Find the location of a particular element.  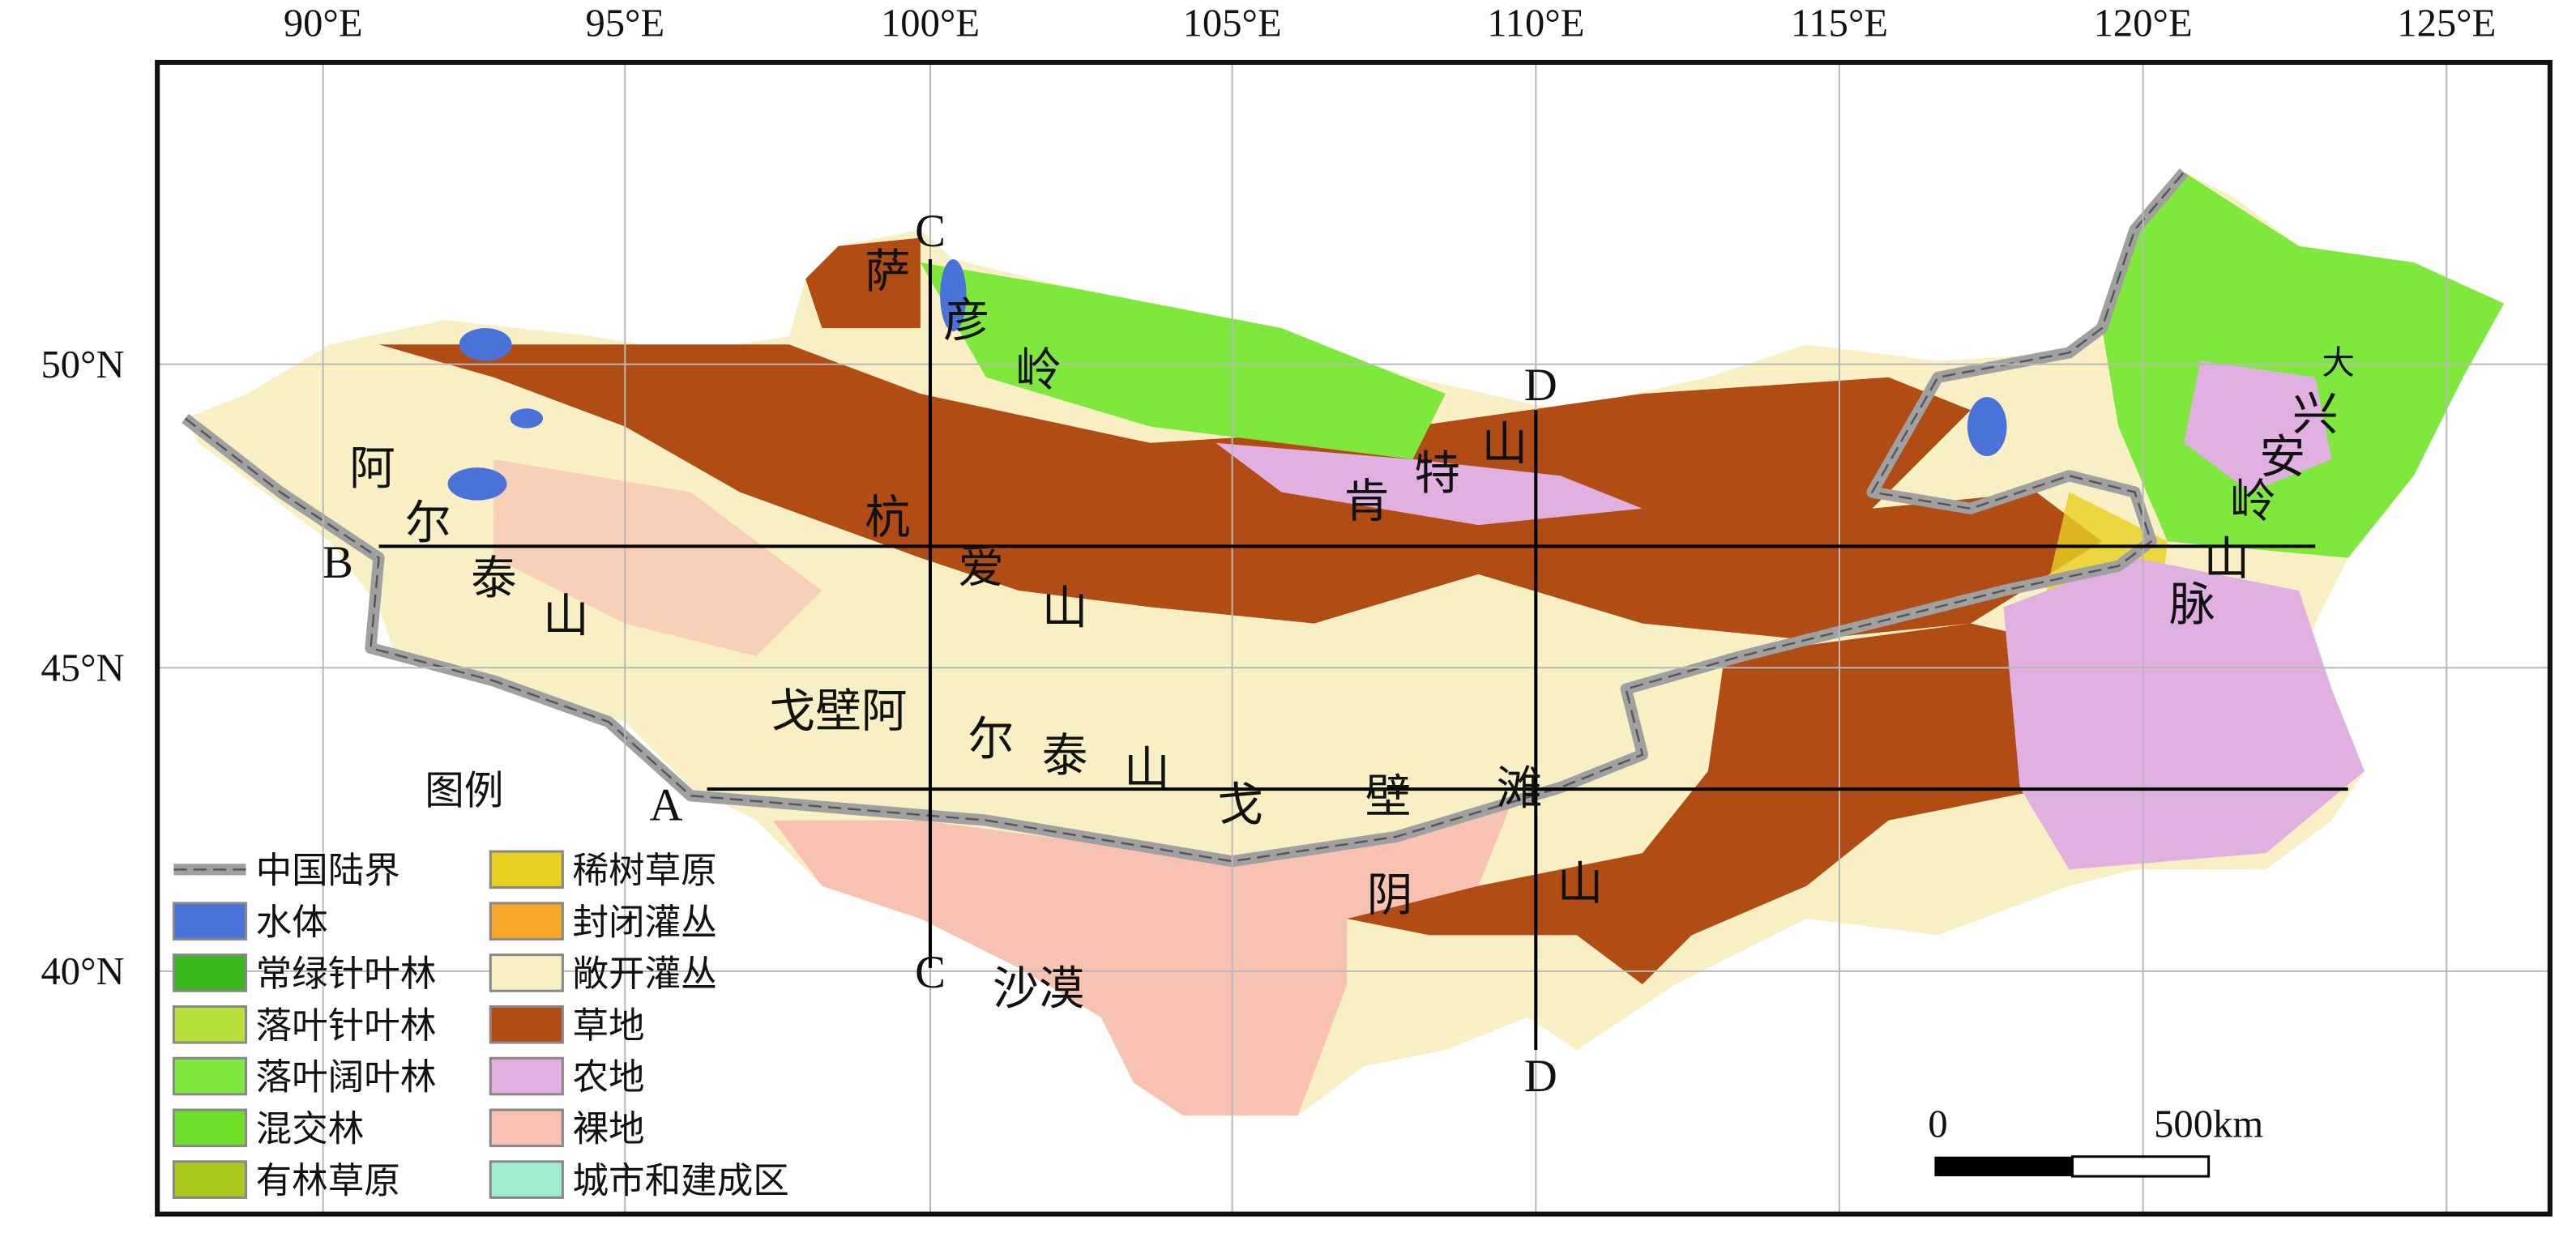

place-label: 特 is located at coordinates (1437, 474).